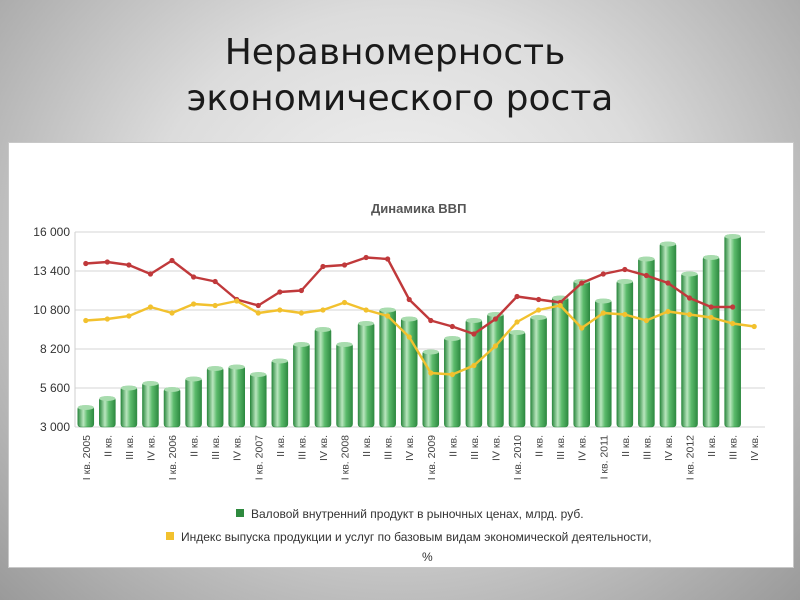 This screenshot has width=800, height=600. What do you see at coordinates (427, 557) in the screenshot?
I see `legend-label-index-unit: %` at bounding box center [427, 557].